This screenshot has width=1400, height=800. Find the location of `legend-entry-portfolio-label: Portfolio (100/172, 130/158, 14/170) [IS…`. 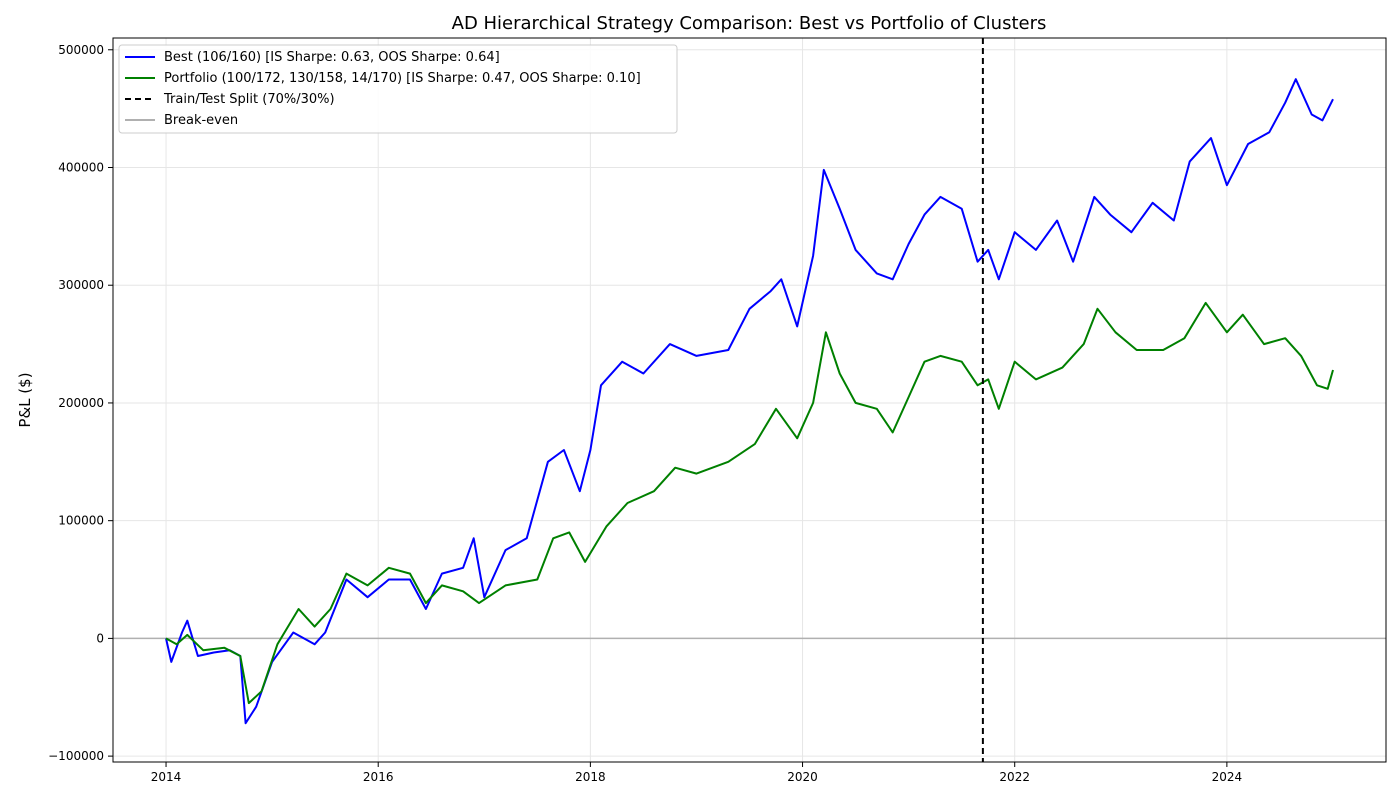

legend-entry-portfolio-label: Portfolio (100/172, 130/158, 14/170) [IS… is located at coordinates (402, 78).